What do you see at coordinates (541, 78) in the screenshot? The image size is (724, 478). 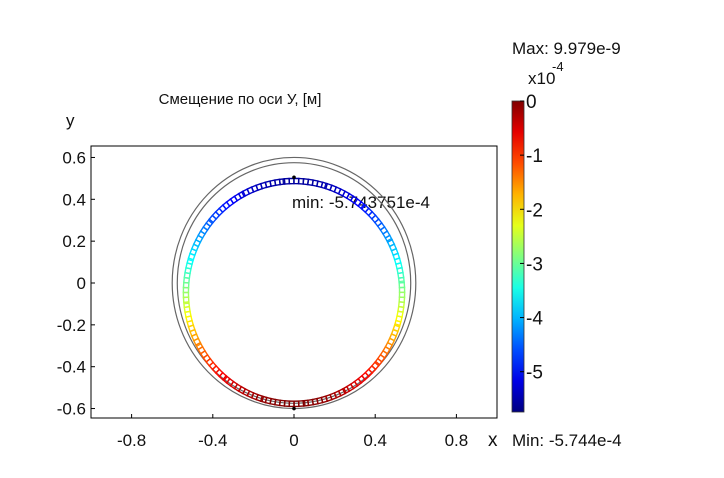 I see `colorbar-scale-base: x10` at bounding box center [541, 78].